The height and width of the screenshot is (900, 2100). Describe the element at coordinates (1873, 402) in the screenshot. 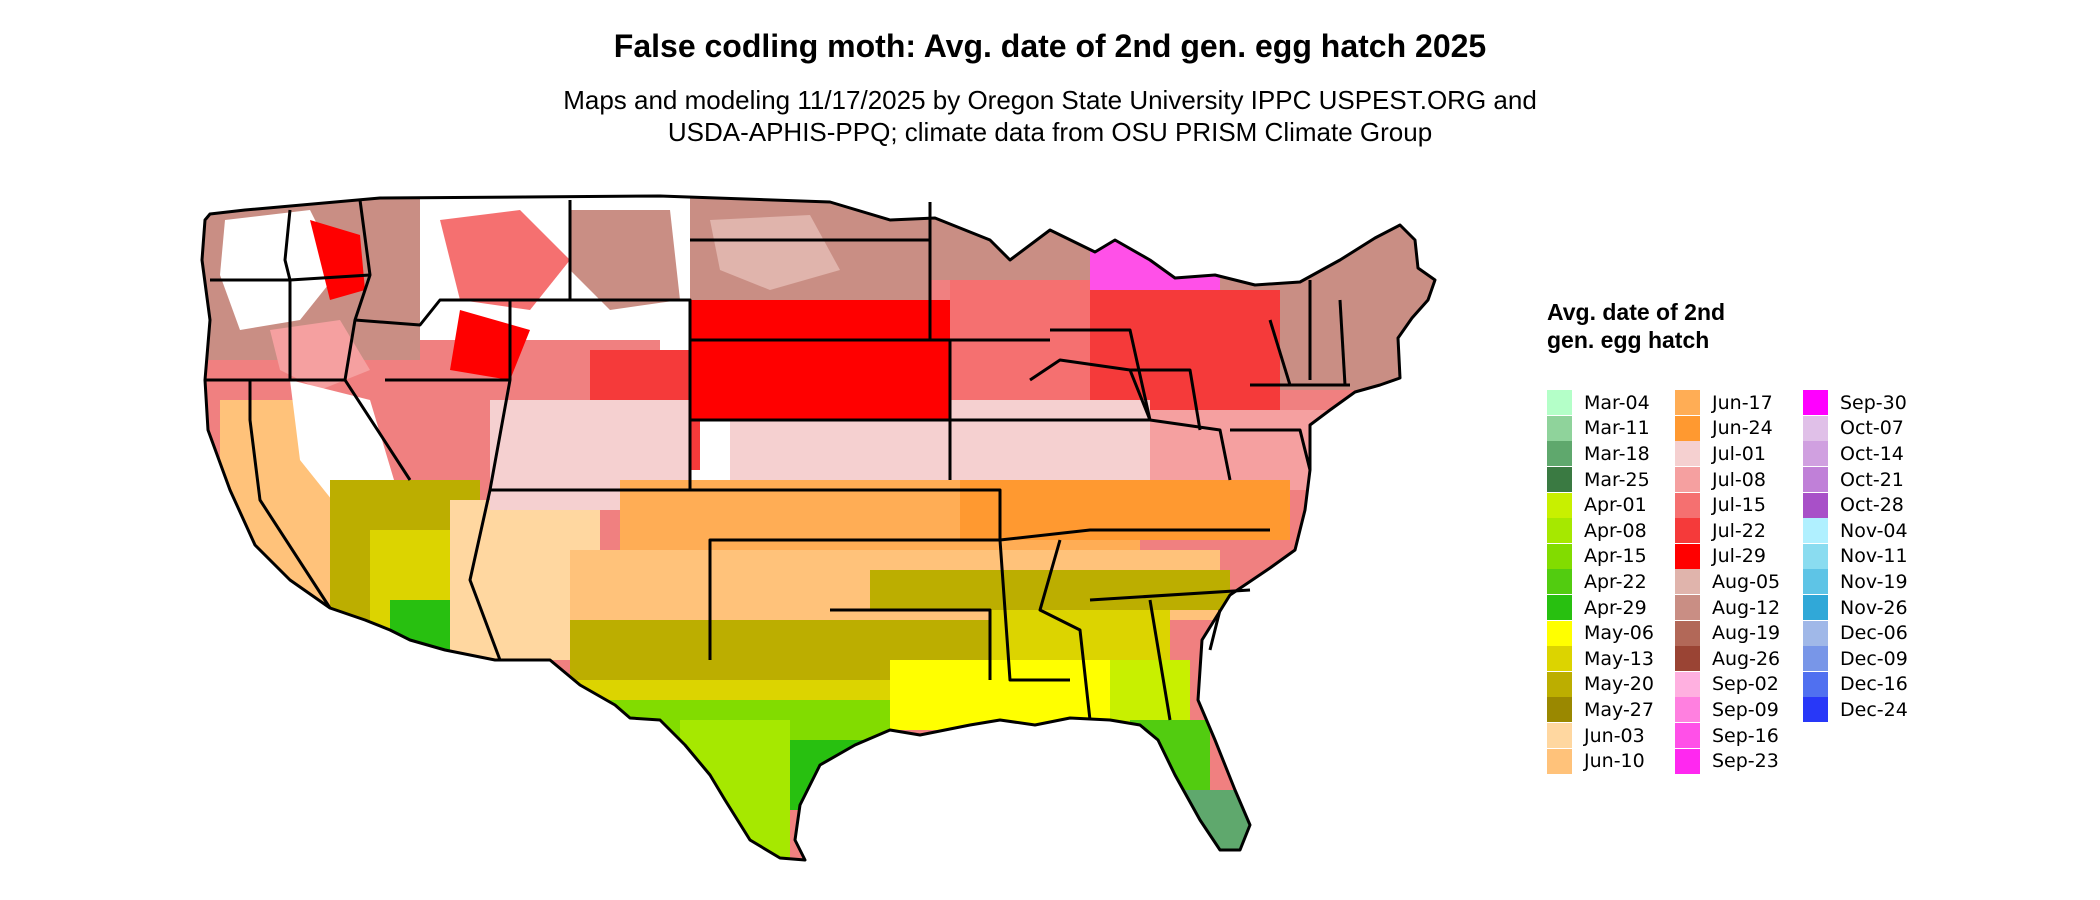

I see `legend-label: Sep-30` at that location.